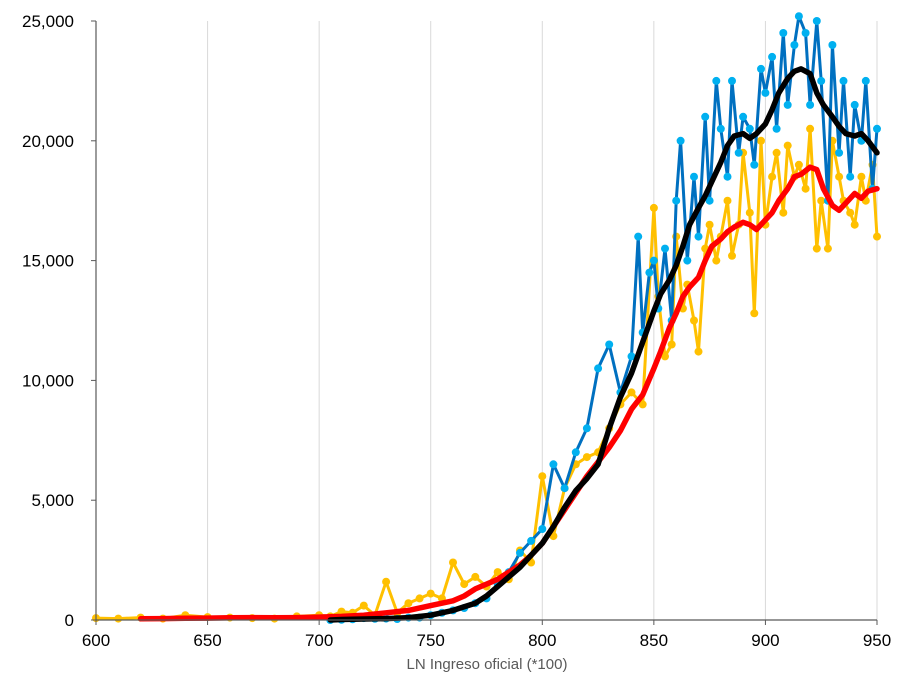 Image resolution: width=909 pixels, height=681 pixels. I want to click on y-tick-label: 20,000, so click(48, 141).